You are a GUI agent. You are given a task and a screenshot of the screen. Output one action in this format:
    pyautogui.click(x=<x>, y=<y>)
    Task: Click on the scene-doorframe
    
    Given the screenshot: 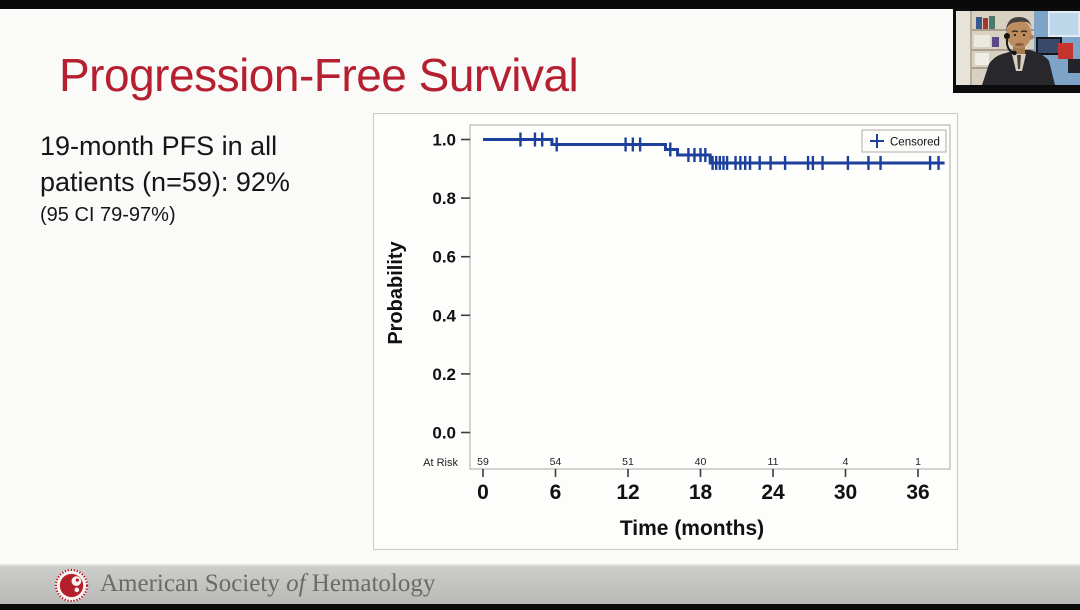 What is the action you would take?
    pyautogui.click(x=964, y=48)
    